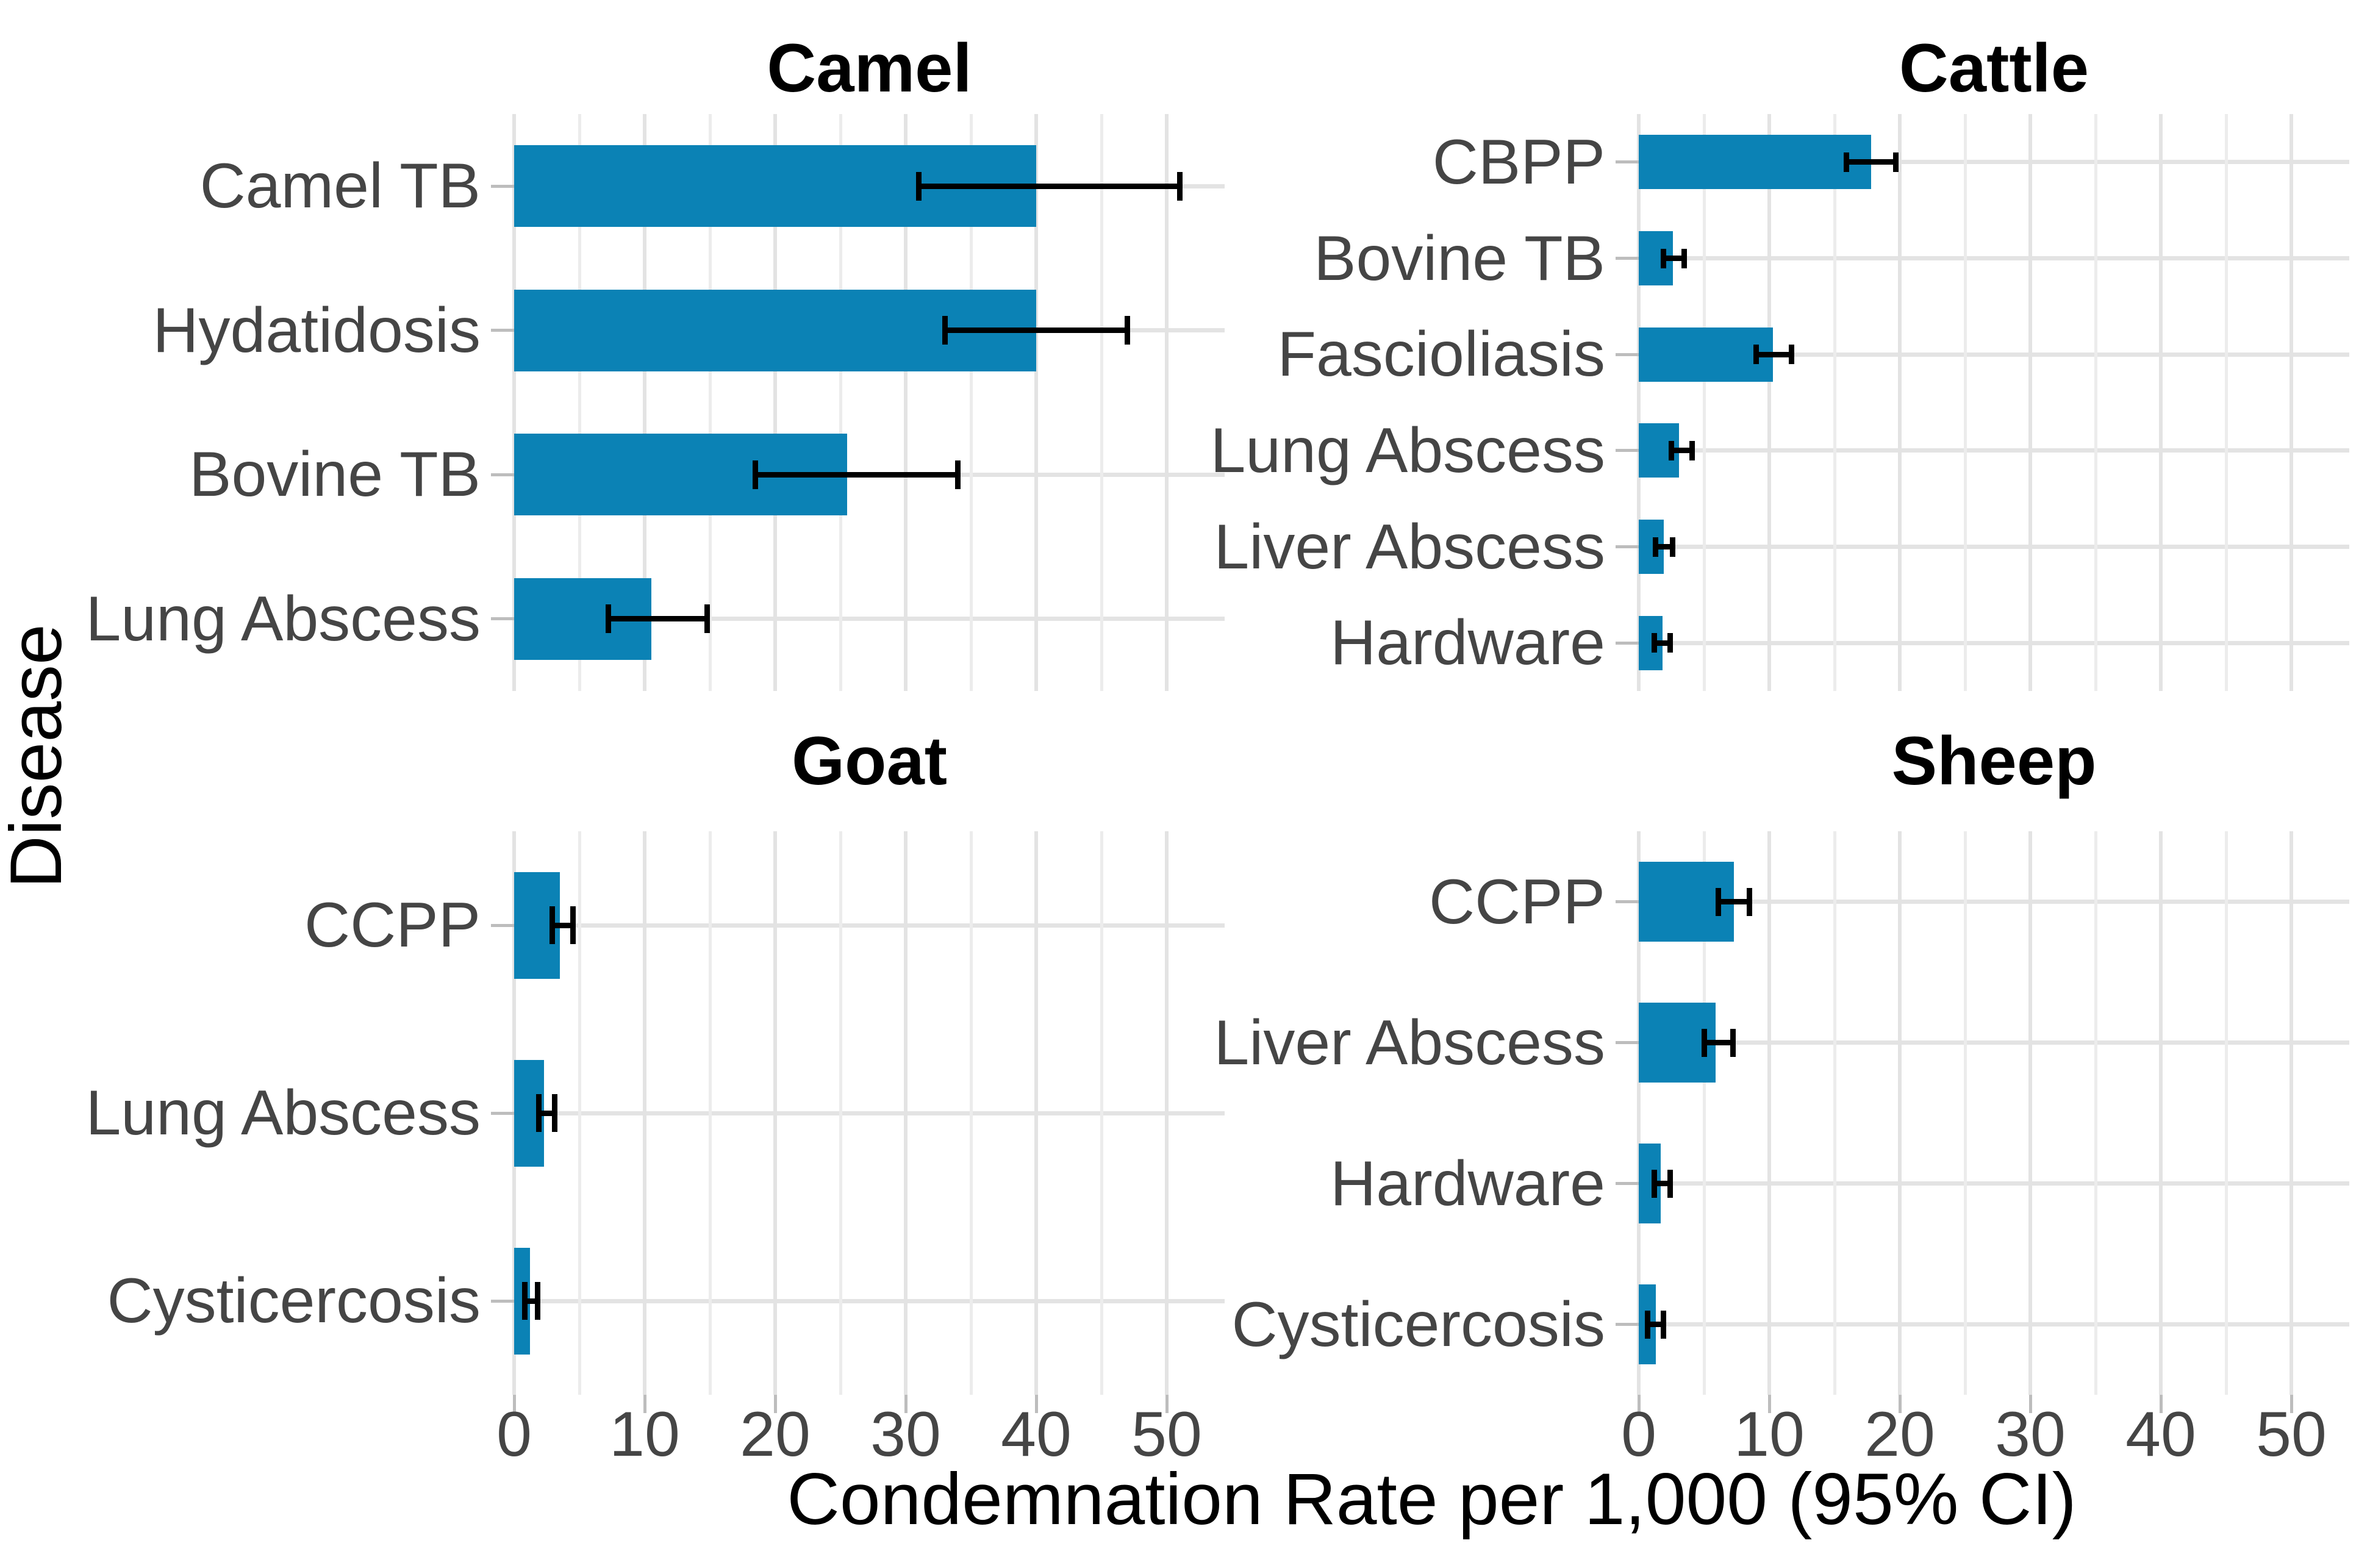 This screenshot has height=1568, width=2370. Describe the element at coordinates (317, 330) in the screenshot. I see `category-label: Hydatidosis` at that location.